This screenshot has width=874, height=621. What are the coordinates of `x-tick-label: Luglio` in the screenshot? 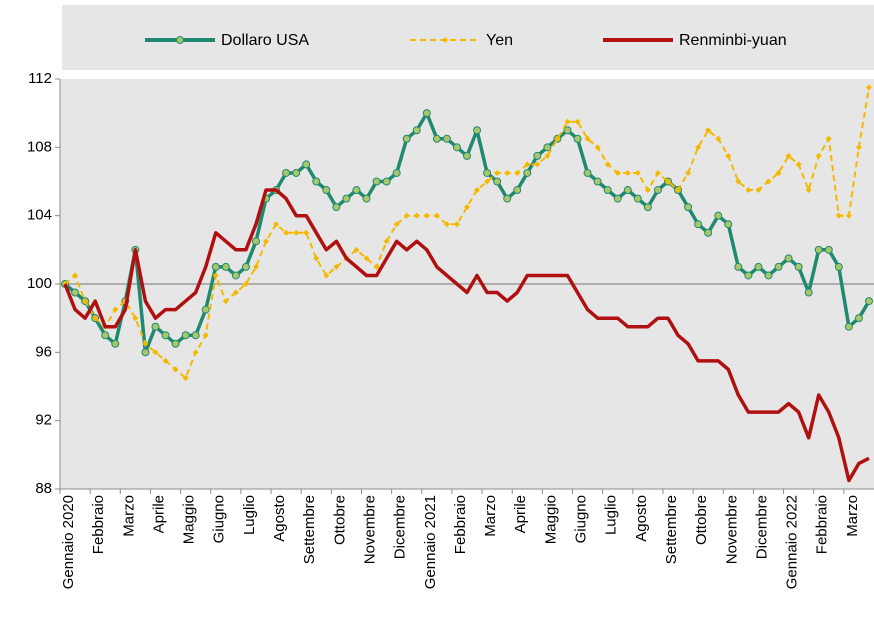 It's located at (611, 515).